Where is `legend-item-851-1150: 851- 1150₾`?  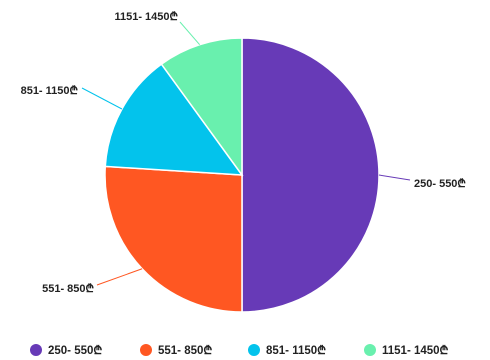 legend-item-851-1150: 851- 1150₾ is located at coordinates (287, 350).